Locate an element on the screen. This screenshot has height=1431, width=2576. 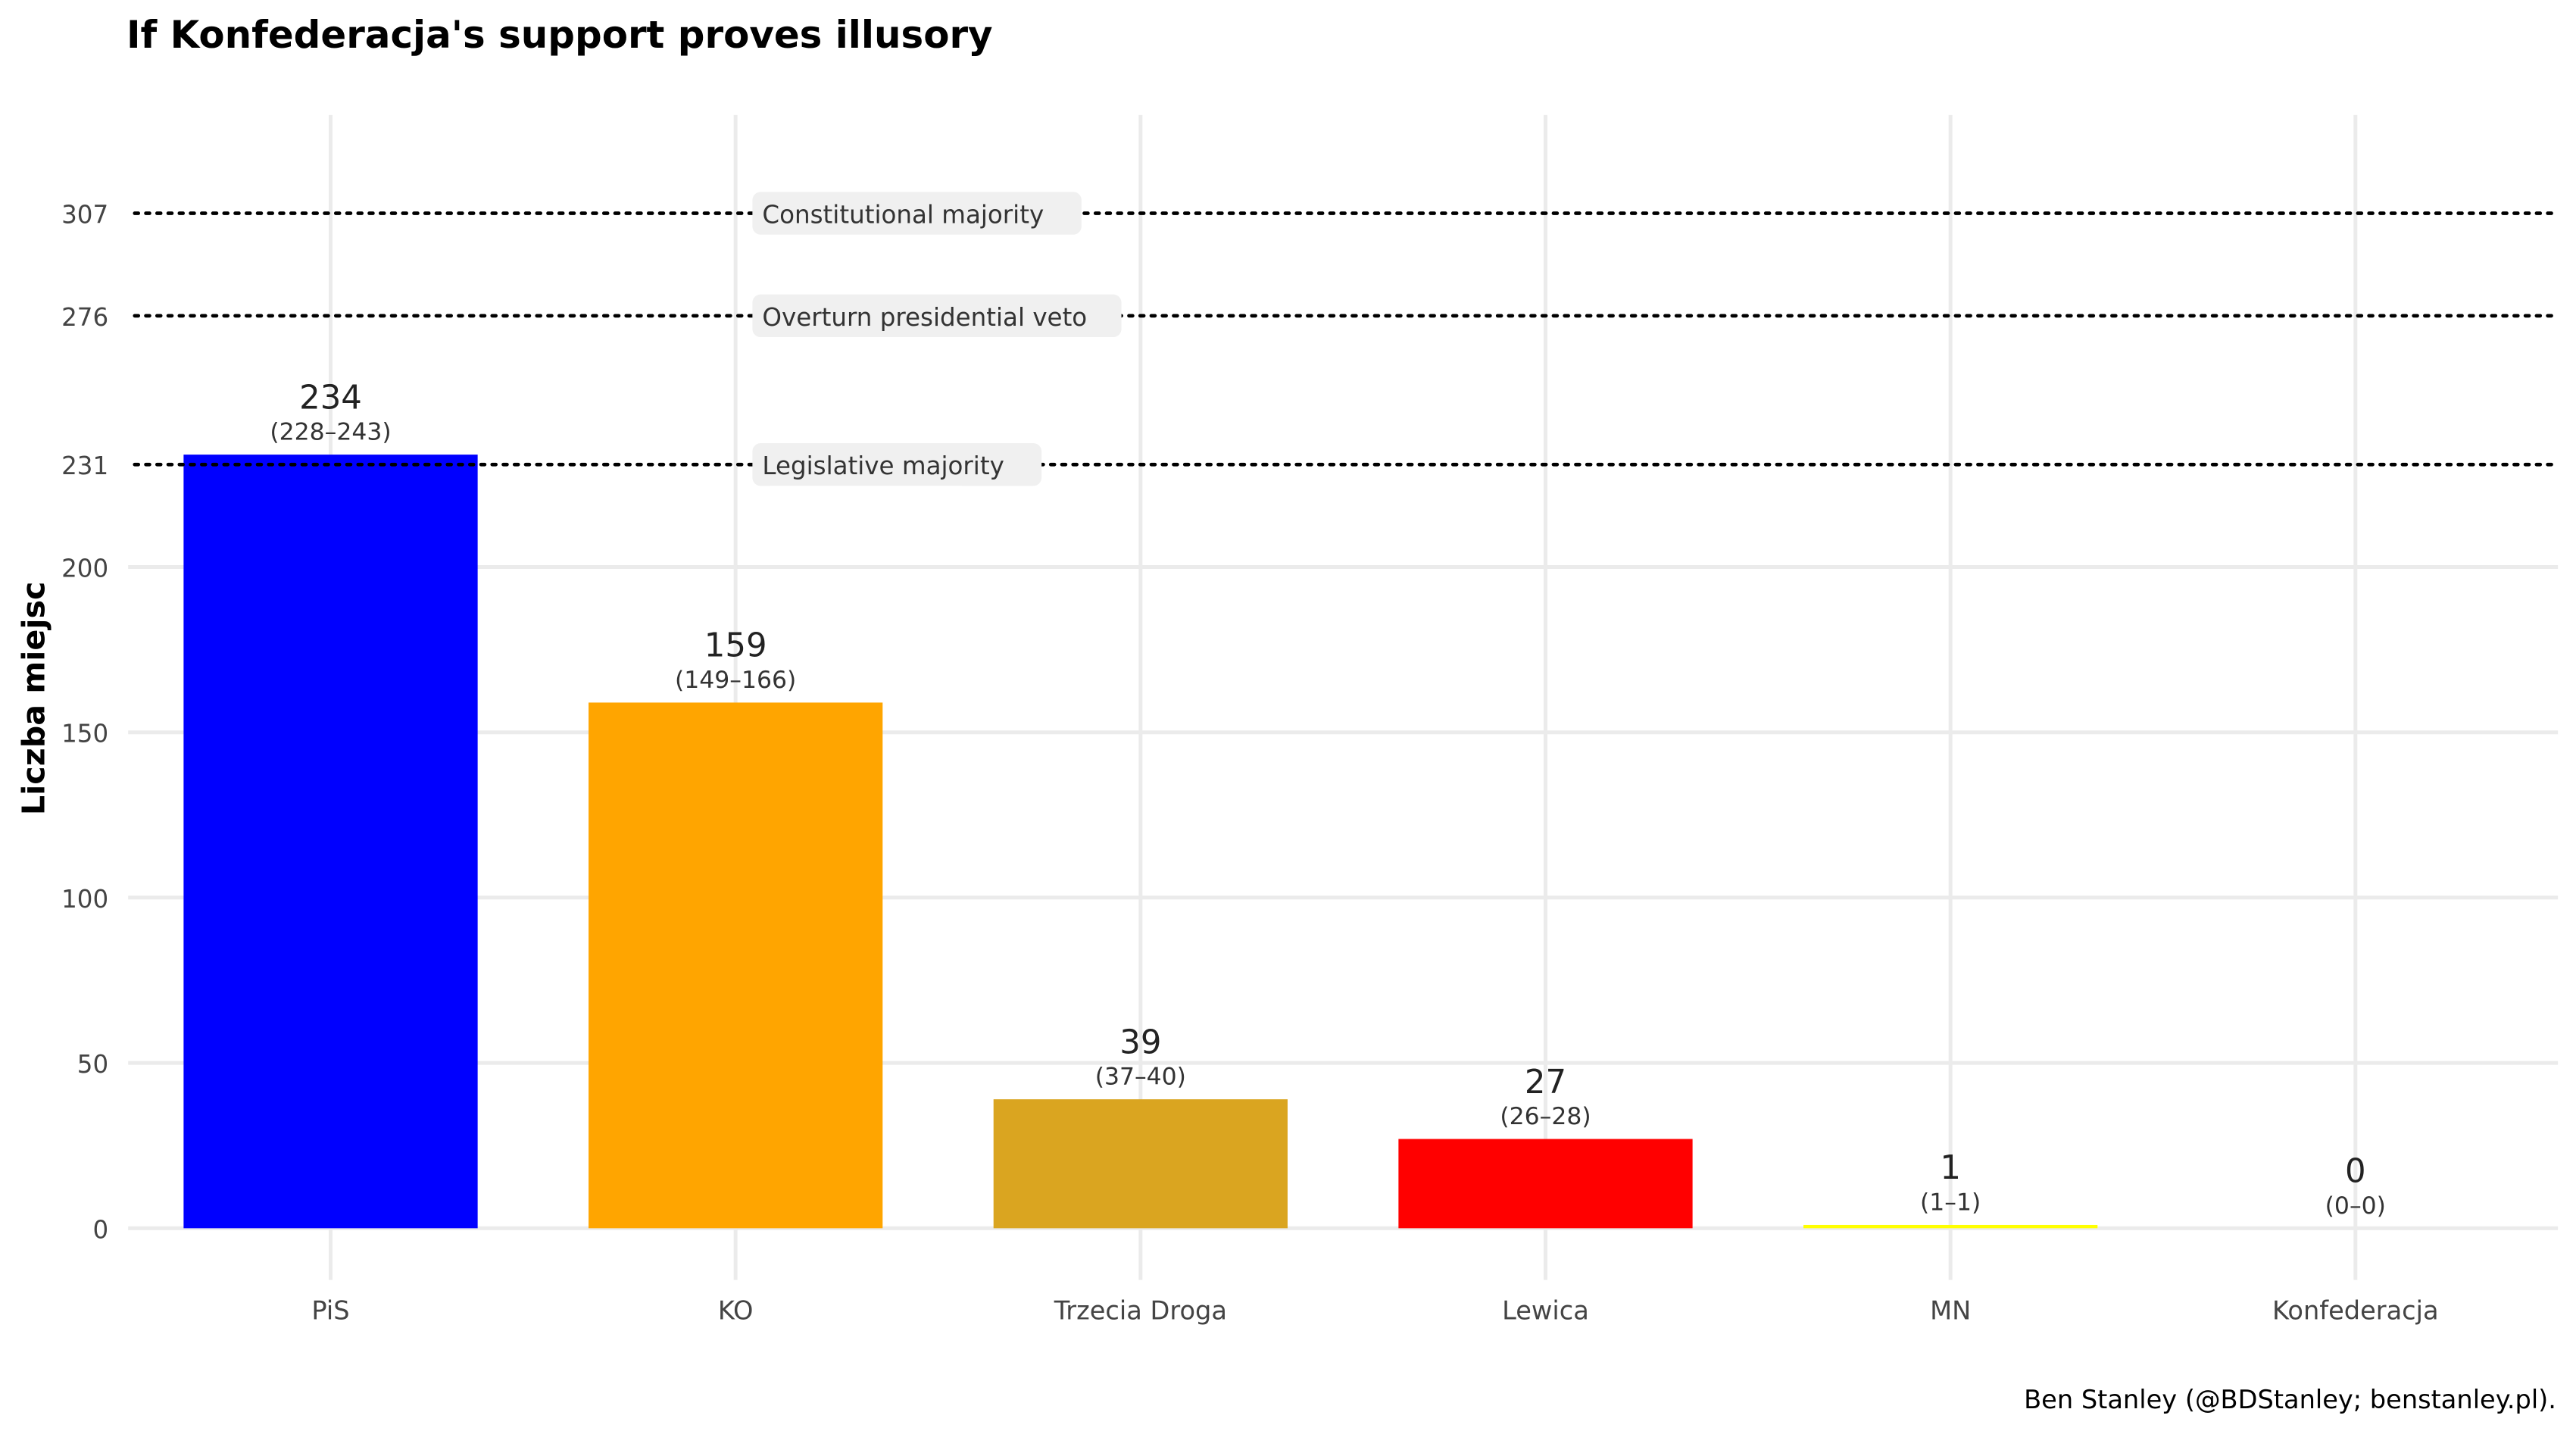
y-tick-label: 307 is located at coordinates (85, 216).